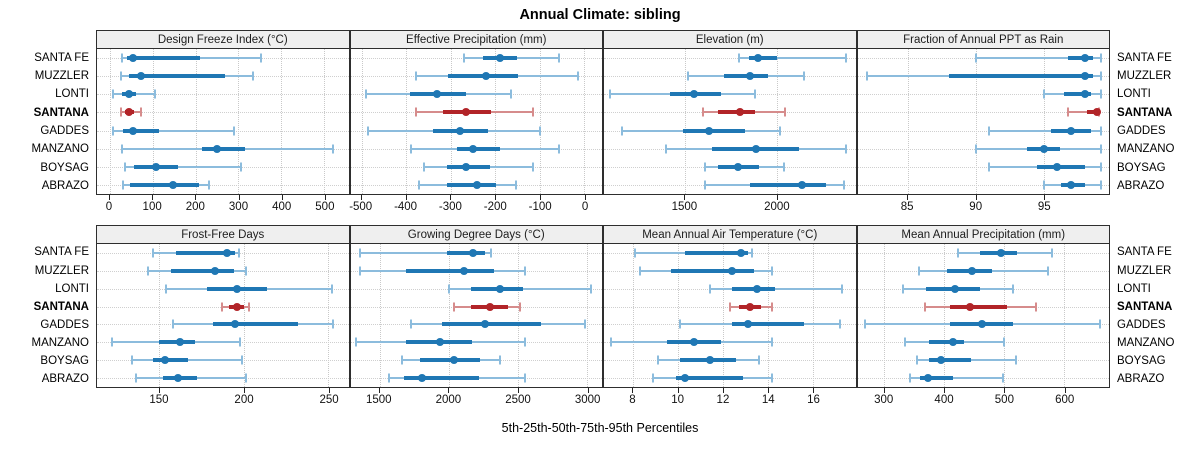 The image size is (1200, 450). I want to click on x-axis-mean-annual-air-temperature-c: 8 10 12 14 16, so click(730, 400).